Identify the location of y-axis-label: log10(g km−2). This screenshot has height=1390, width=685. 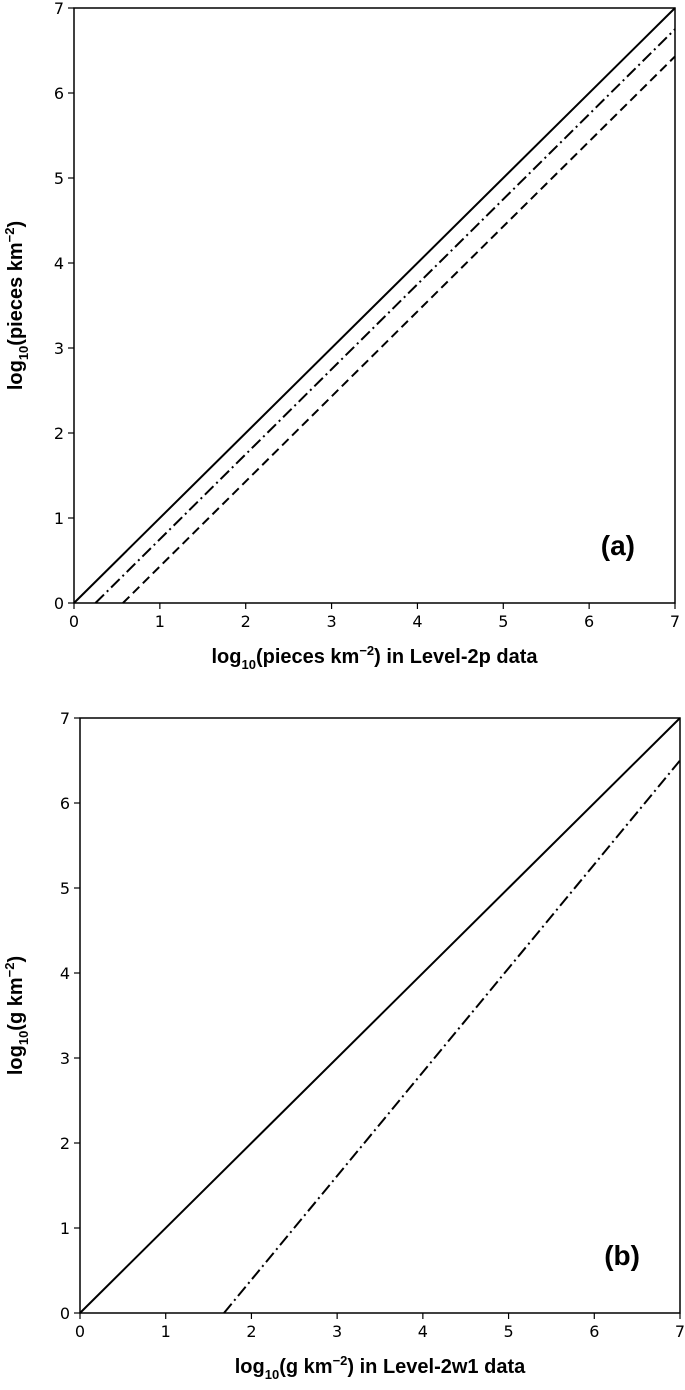
(16, 1015).